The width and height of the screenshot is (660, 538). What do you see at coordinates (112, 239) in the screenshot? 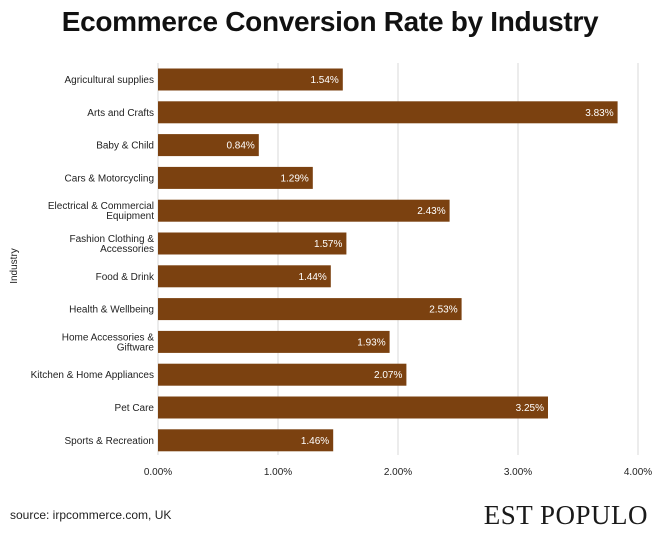
I see `category-label-5-line-0: Fashion Clothing &` at bounding box center [112, 239].